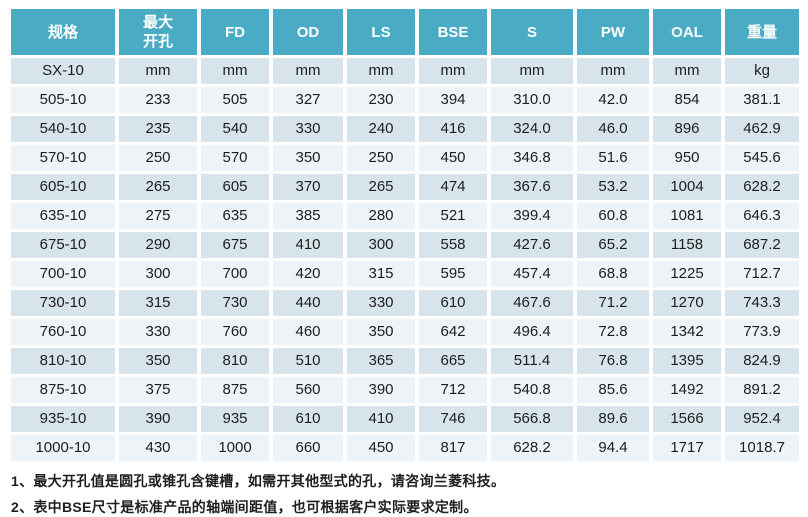  What do you see at coordinates (532, 361) in the screenshot?
I see `cell: 511.4` at bounding box center [532, 361].